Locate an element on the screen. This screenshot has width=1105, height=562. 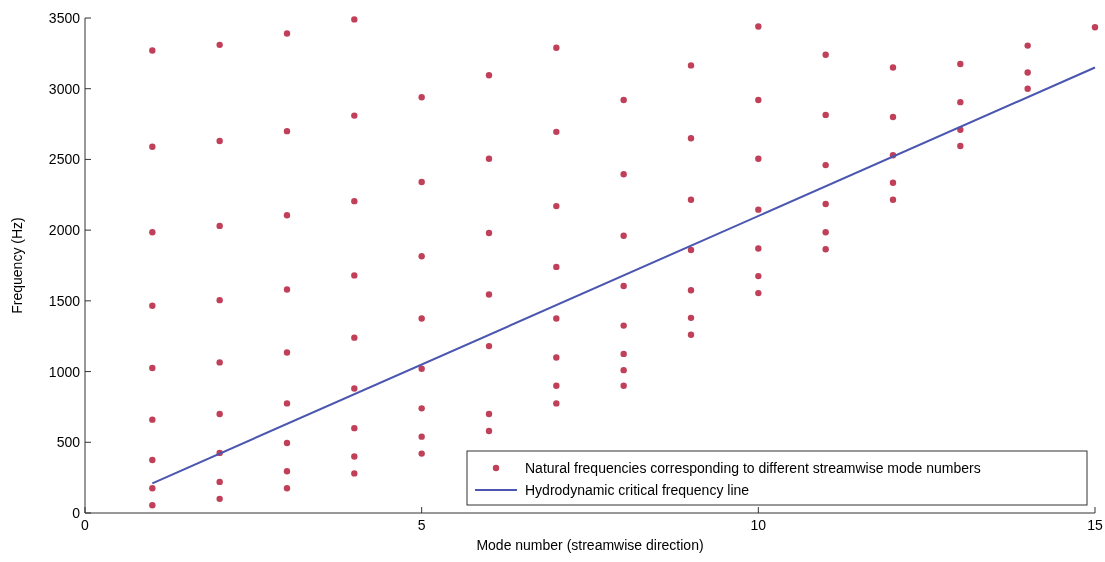
y-tick-label: 1000 is located at coordinates (64, 371).